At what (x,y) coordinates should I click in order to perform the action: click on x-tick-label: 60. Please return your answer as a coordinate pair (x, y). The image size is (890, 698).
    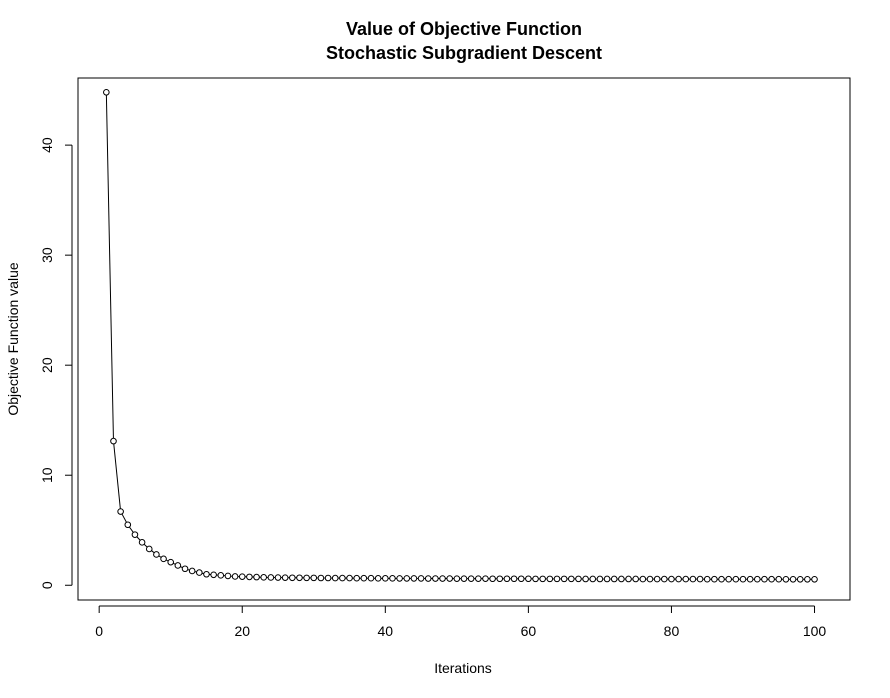
    Looking at the image, I should click on (529, 631).